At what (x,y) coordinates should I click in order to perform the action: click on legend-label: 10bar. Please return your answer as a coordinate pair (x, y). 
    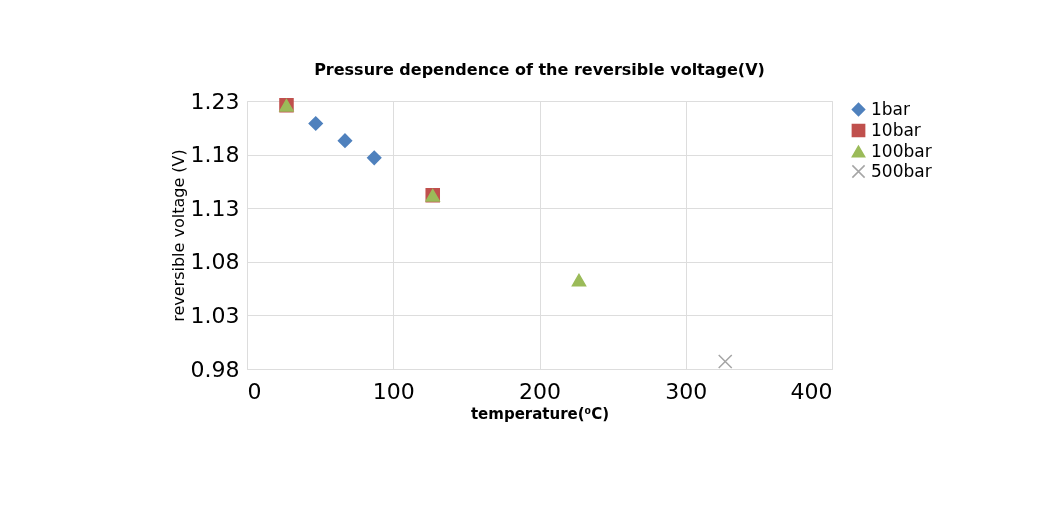
    Looking at the image, I should click on (896, 129).